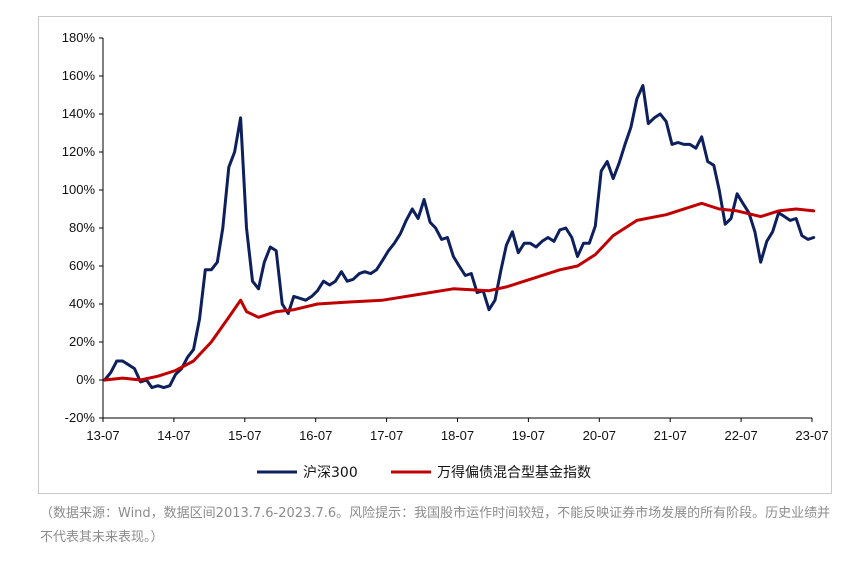 This screenshot has height=568, width=860. Describe the element at coordinates (811, 435) in the screenshot. I see `x-tick-label: 23-07` at that location.